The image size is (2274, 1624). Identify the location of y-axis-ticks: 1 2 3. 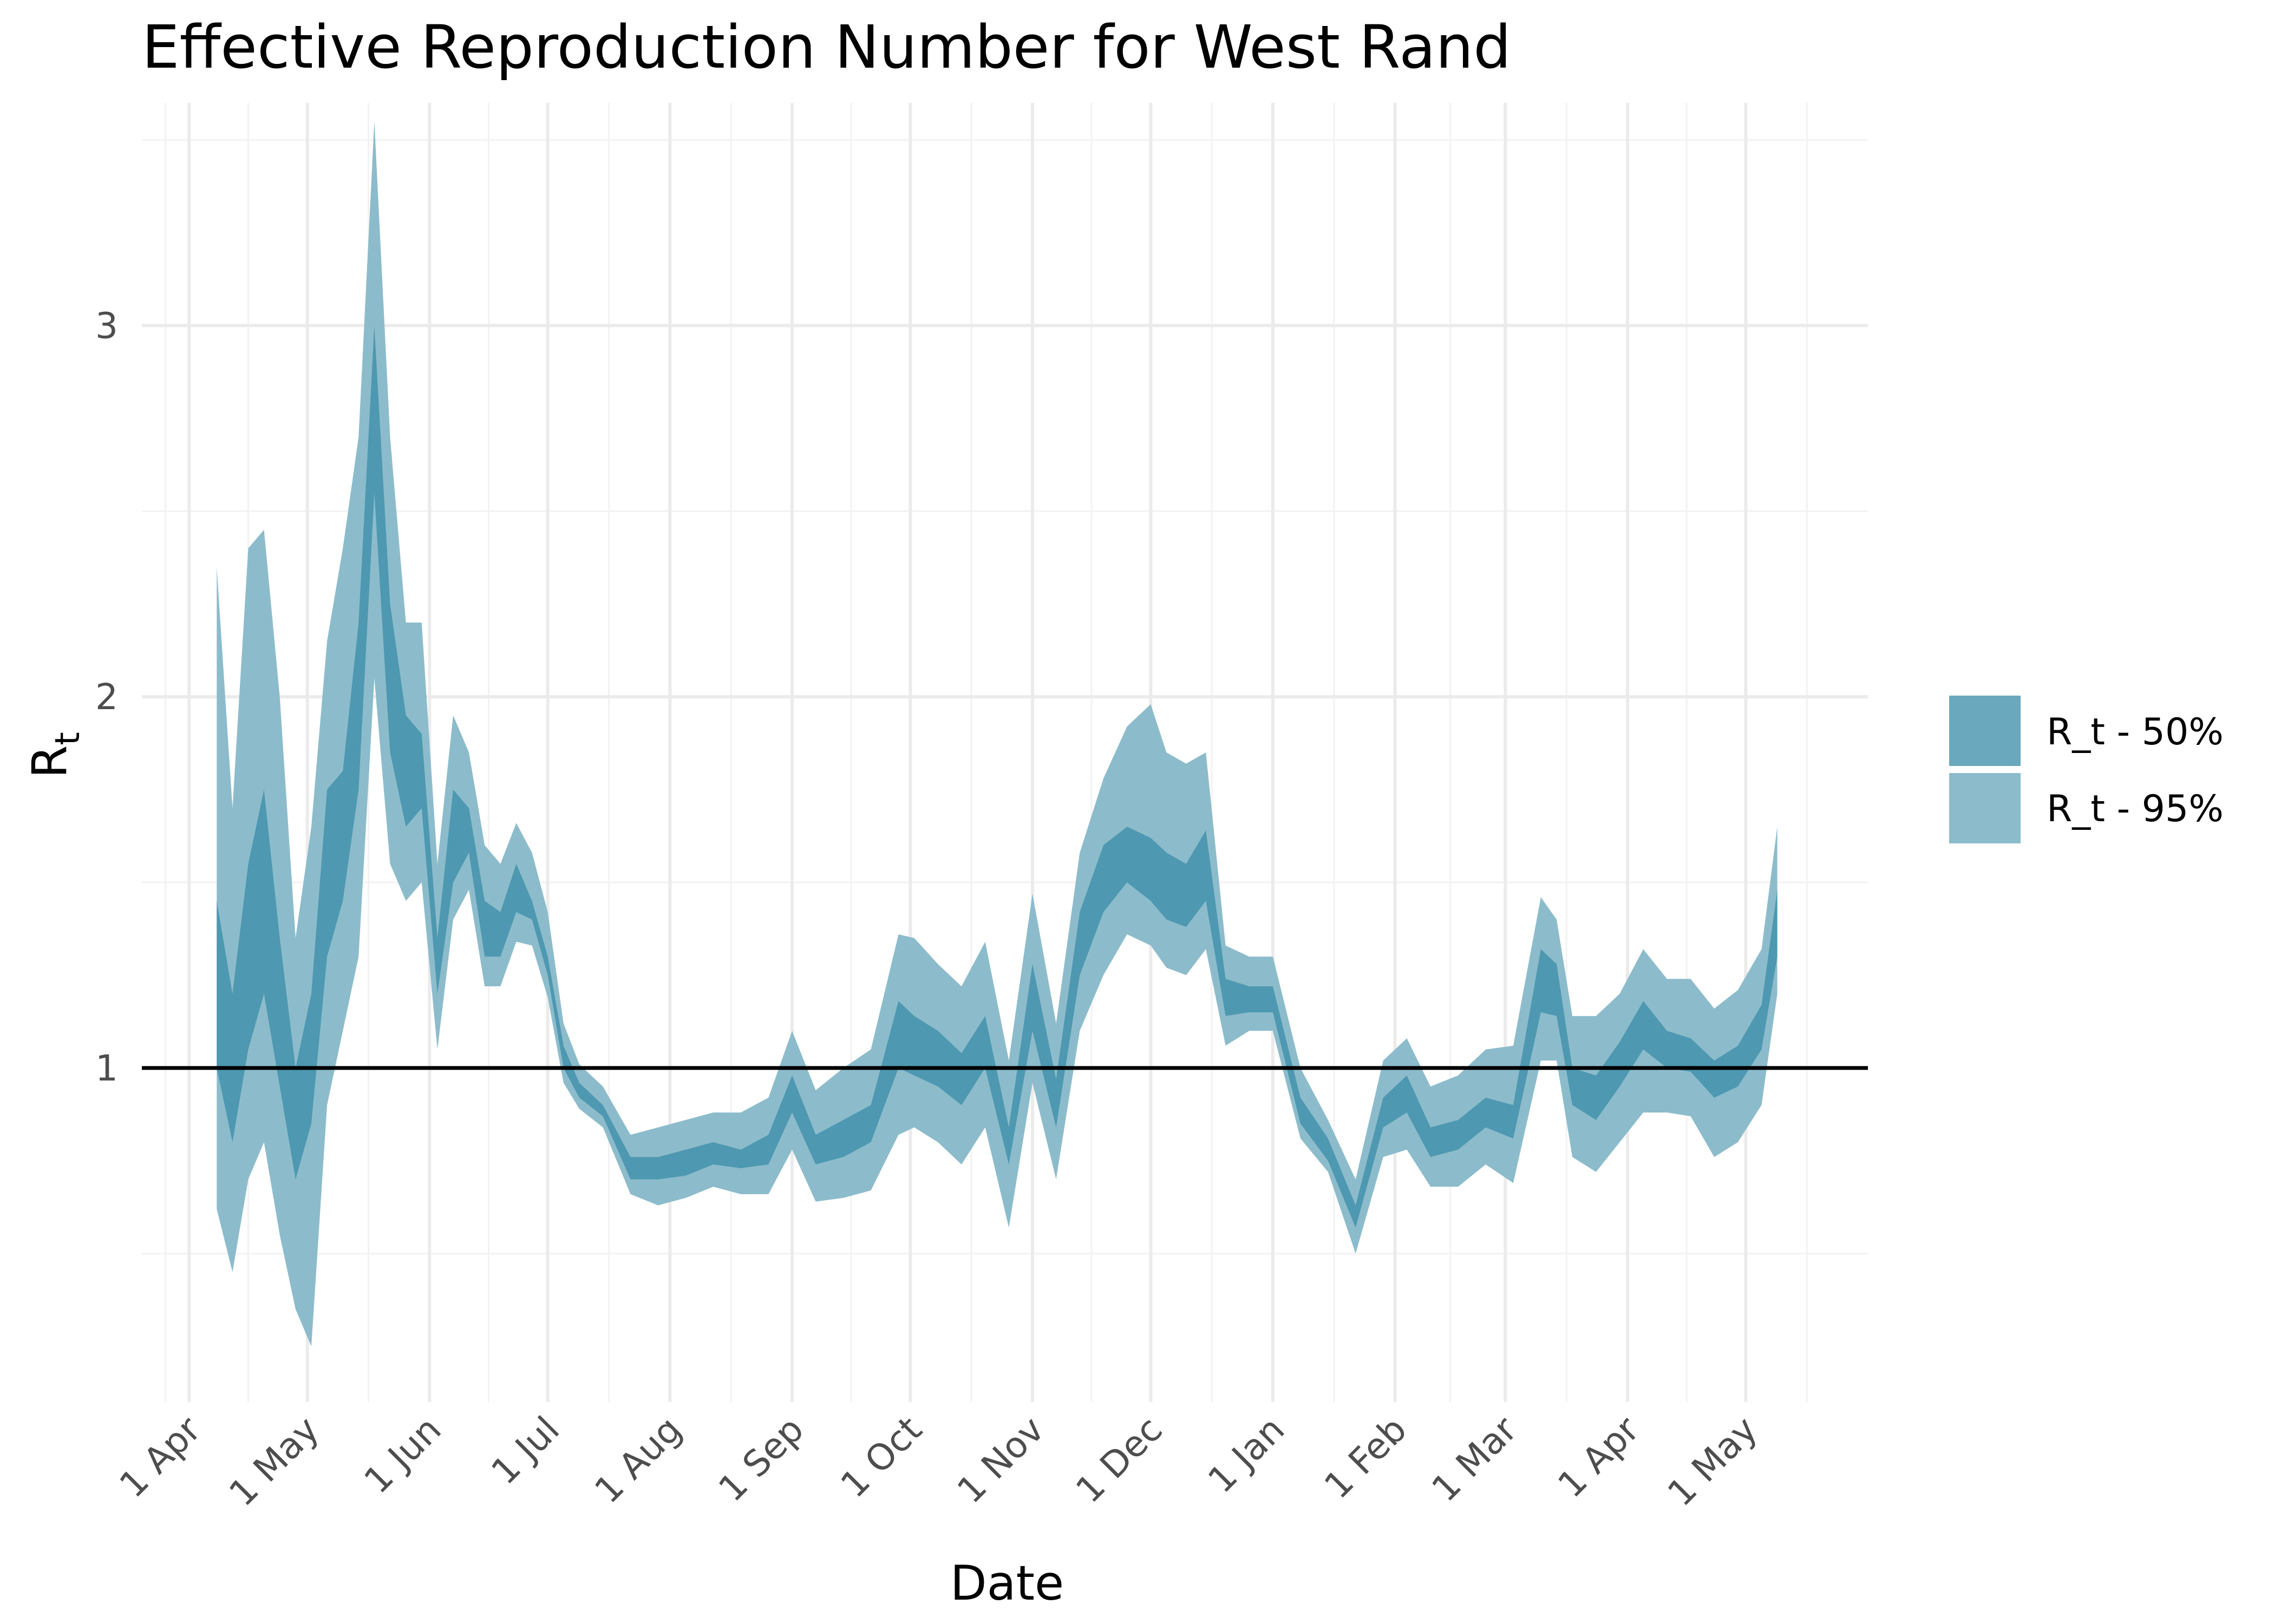
(107, 697).